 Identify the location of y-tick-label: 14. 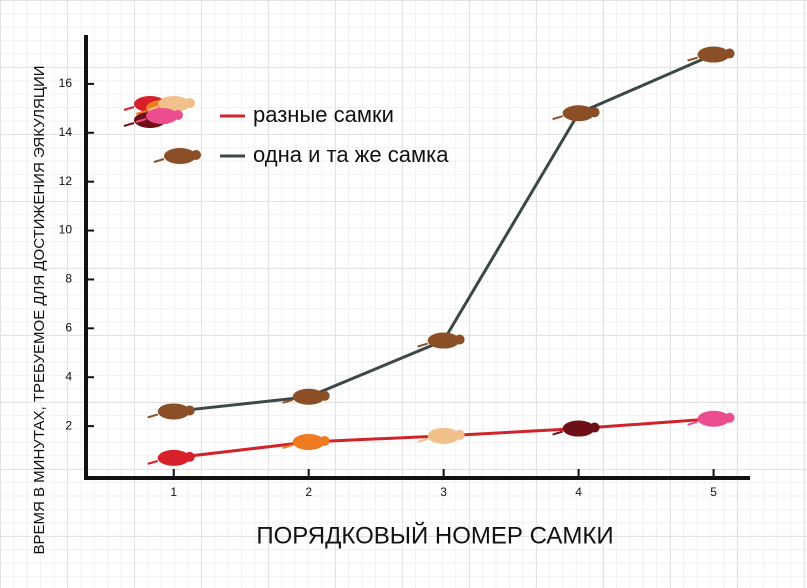
(66, 132).